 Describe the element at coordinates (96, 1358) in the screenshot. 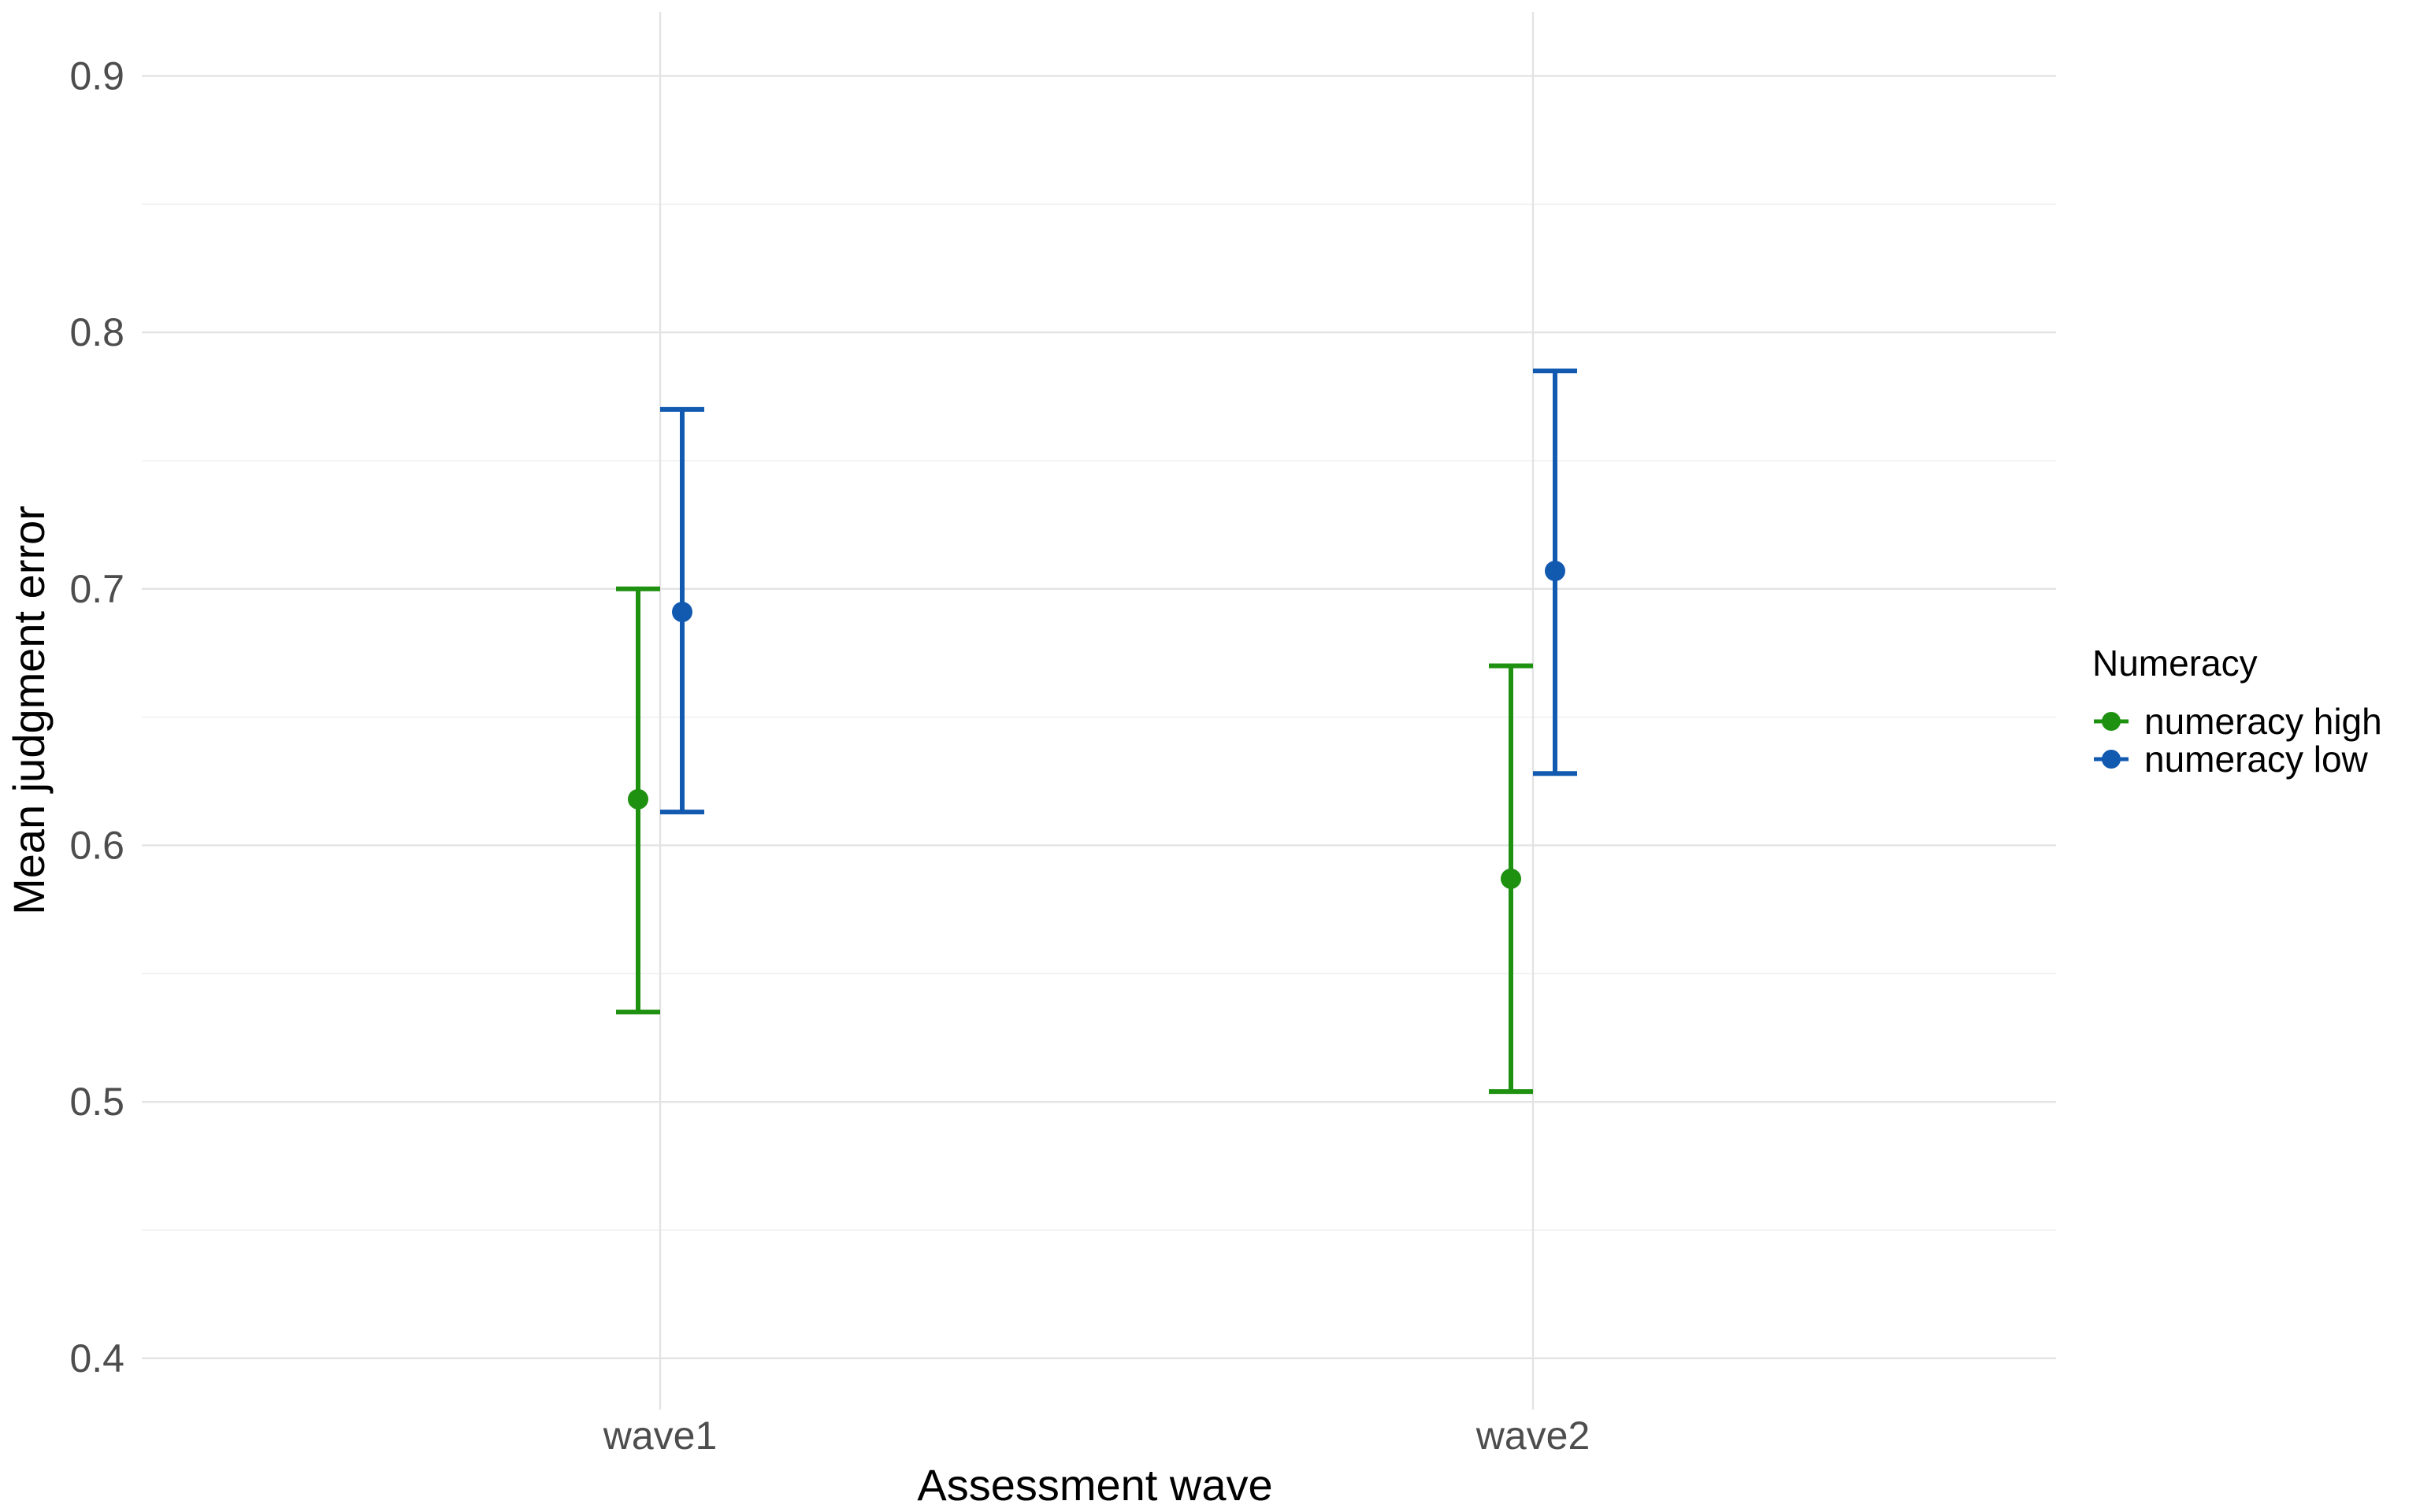

I see `y-tick-label: 0.4` at that location.